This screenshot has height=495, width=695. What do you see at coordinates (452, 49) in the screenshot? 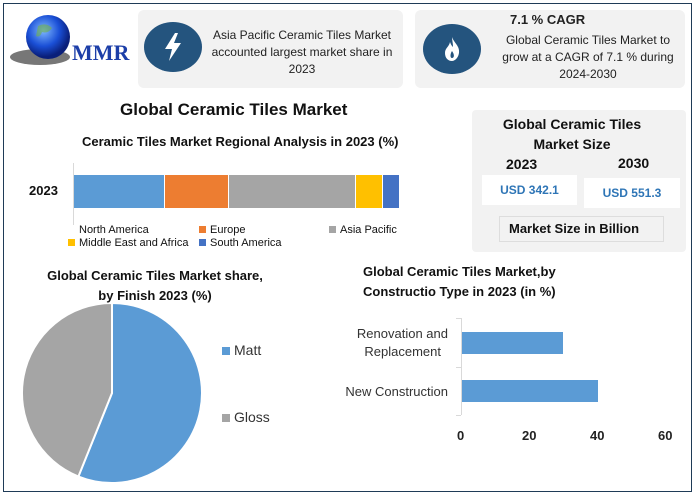
I see `flame-icon` at bounding box center [452, 49].